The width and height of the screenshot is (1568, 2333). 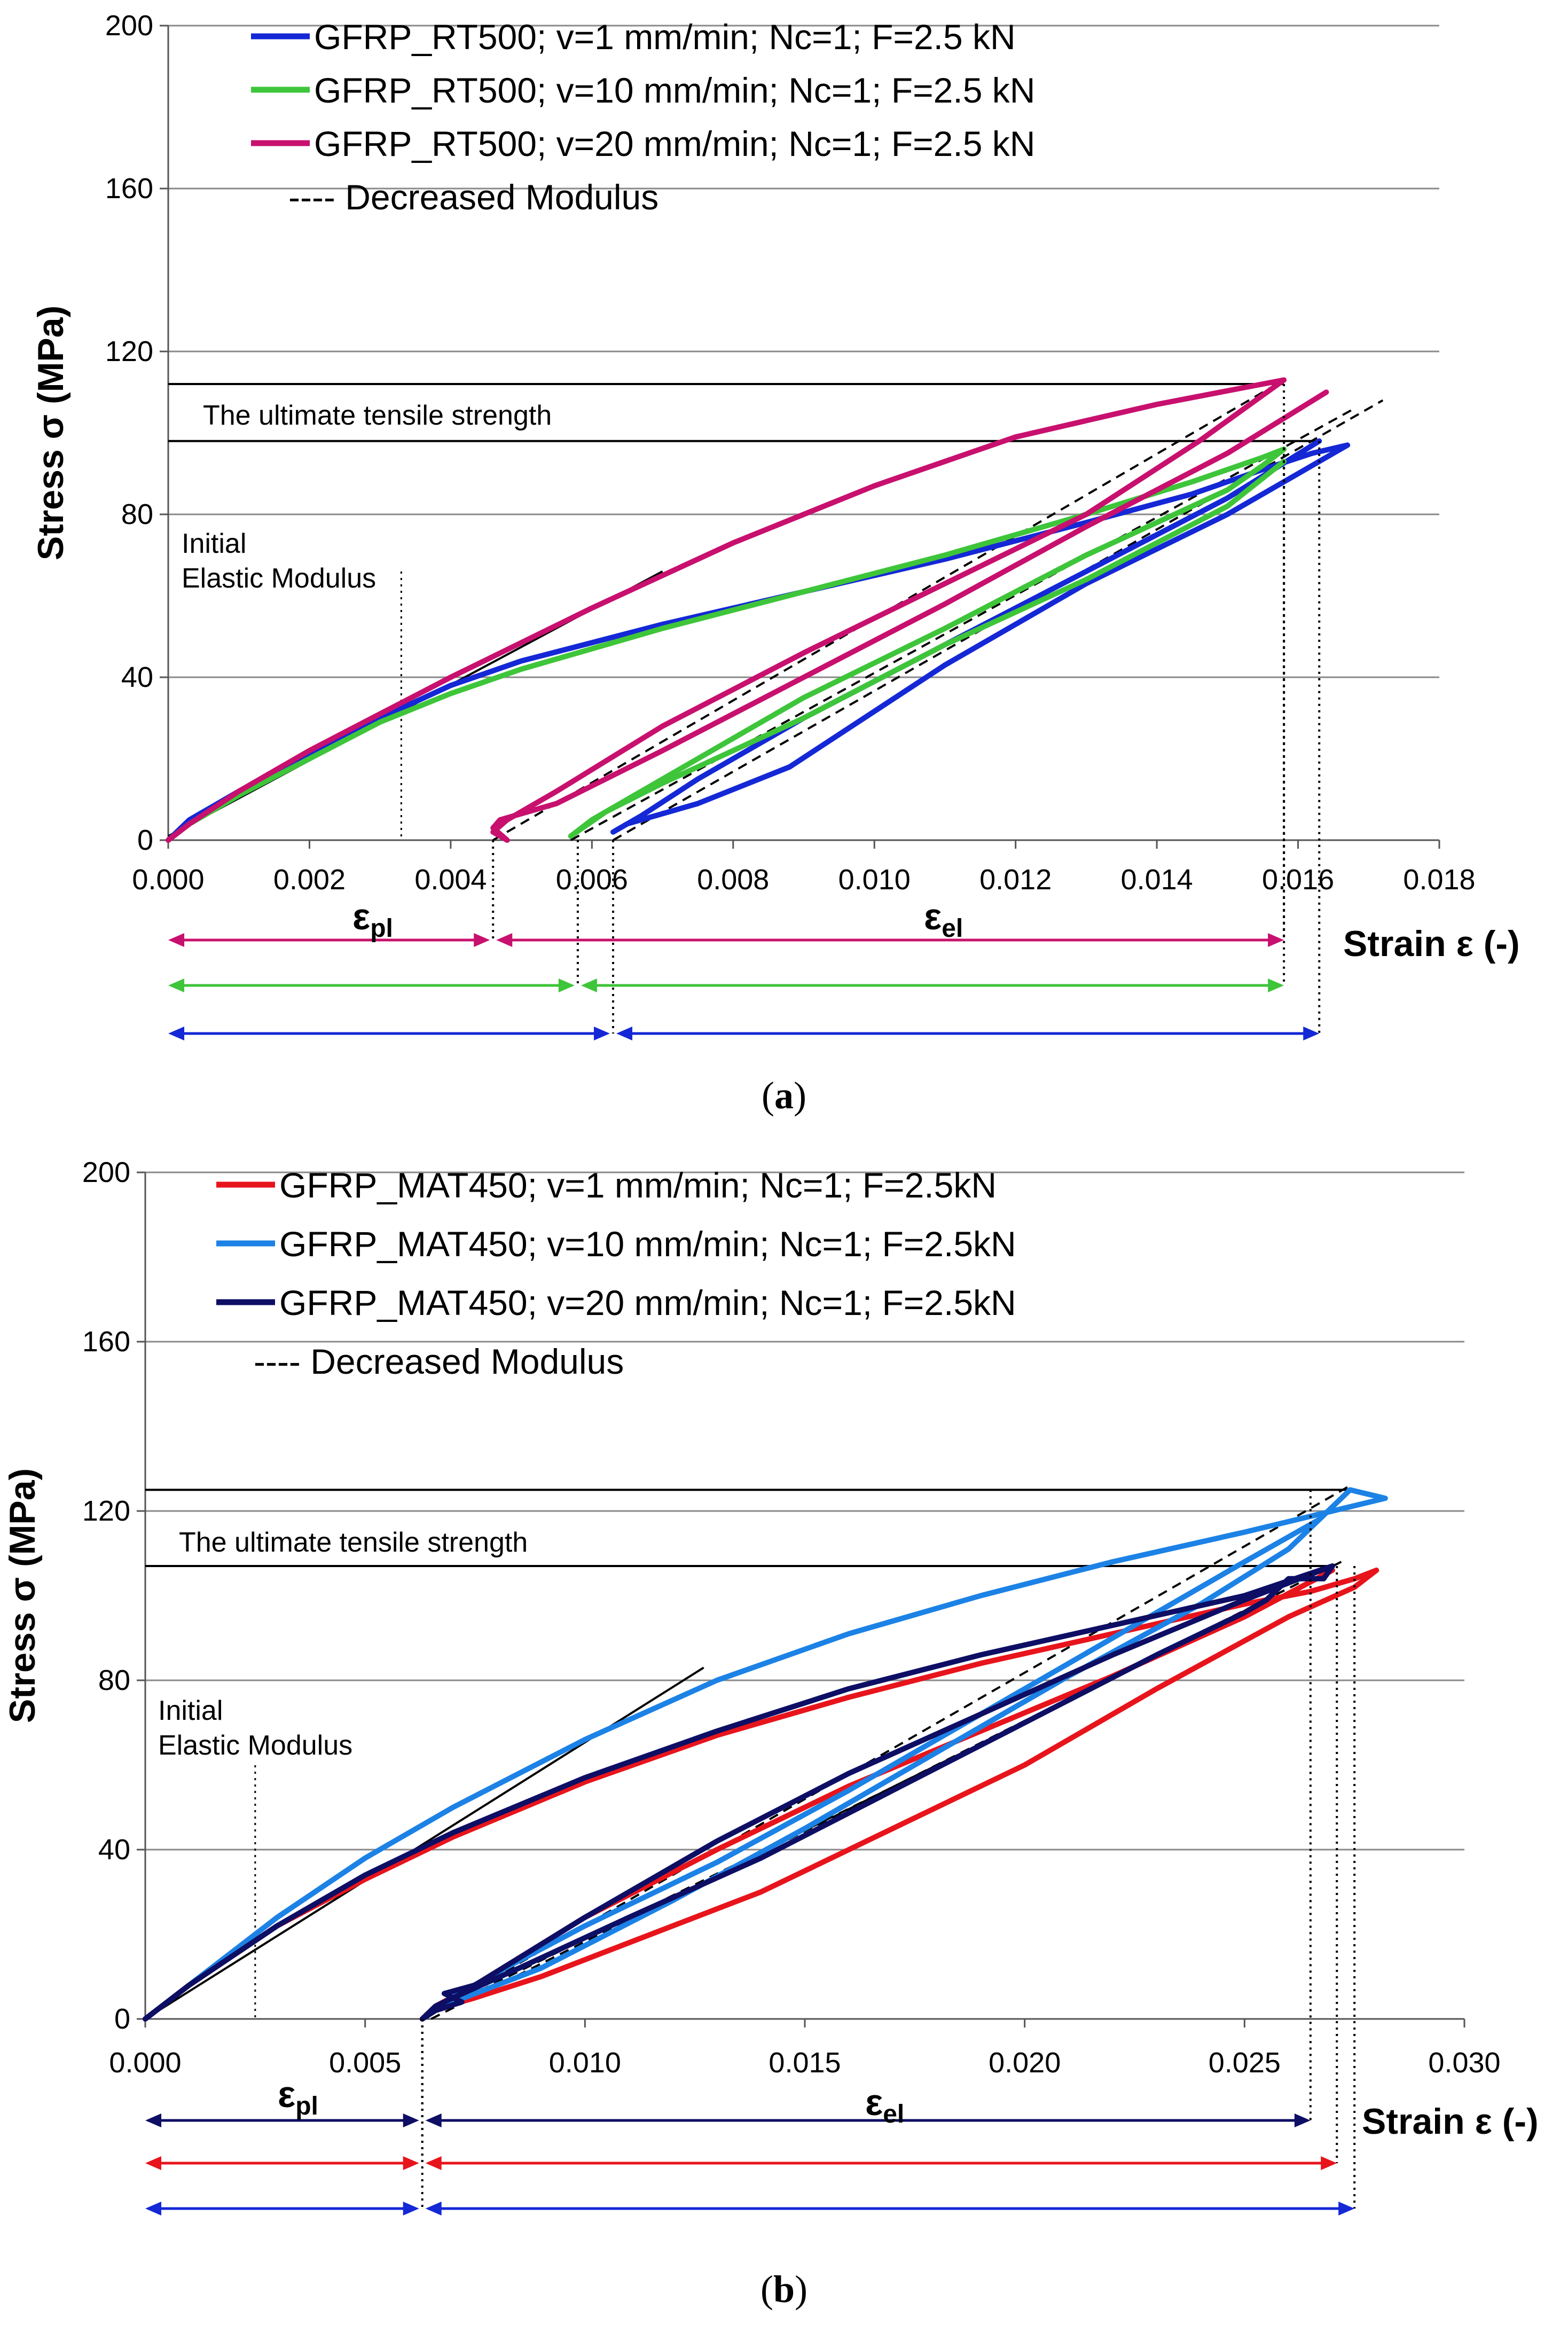 I want to click on chart-b-x-tick-label: 0.025, so click(x=1245, y=2063).